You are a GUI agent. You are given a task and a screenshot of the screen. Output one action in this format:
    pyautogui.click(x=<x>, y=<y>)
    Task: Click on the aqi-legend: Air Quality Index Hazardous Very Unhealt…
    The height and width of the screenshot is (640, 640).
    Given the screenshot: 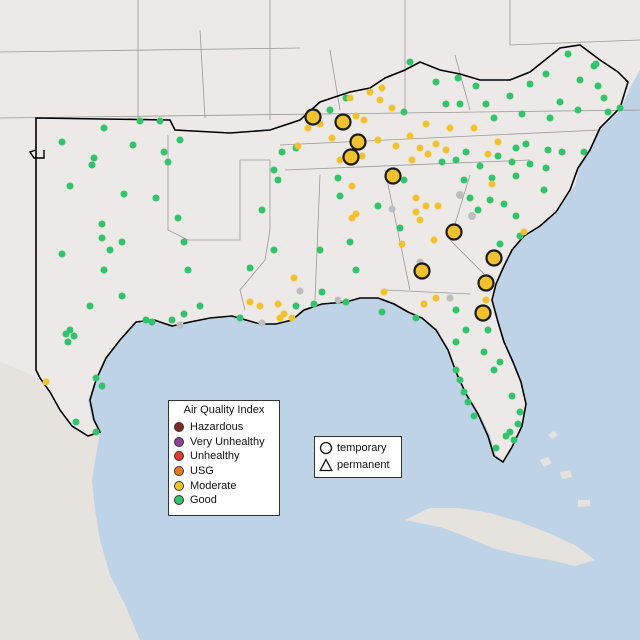 What is the action you would take?
    pyautogui.click(x=224, y=458)
    